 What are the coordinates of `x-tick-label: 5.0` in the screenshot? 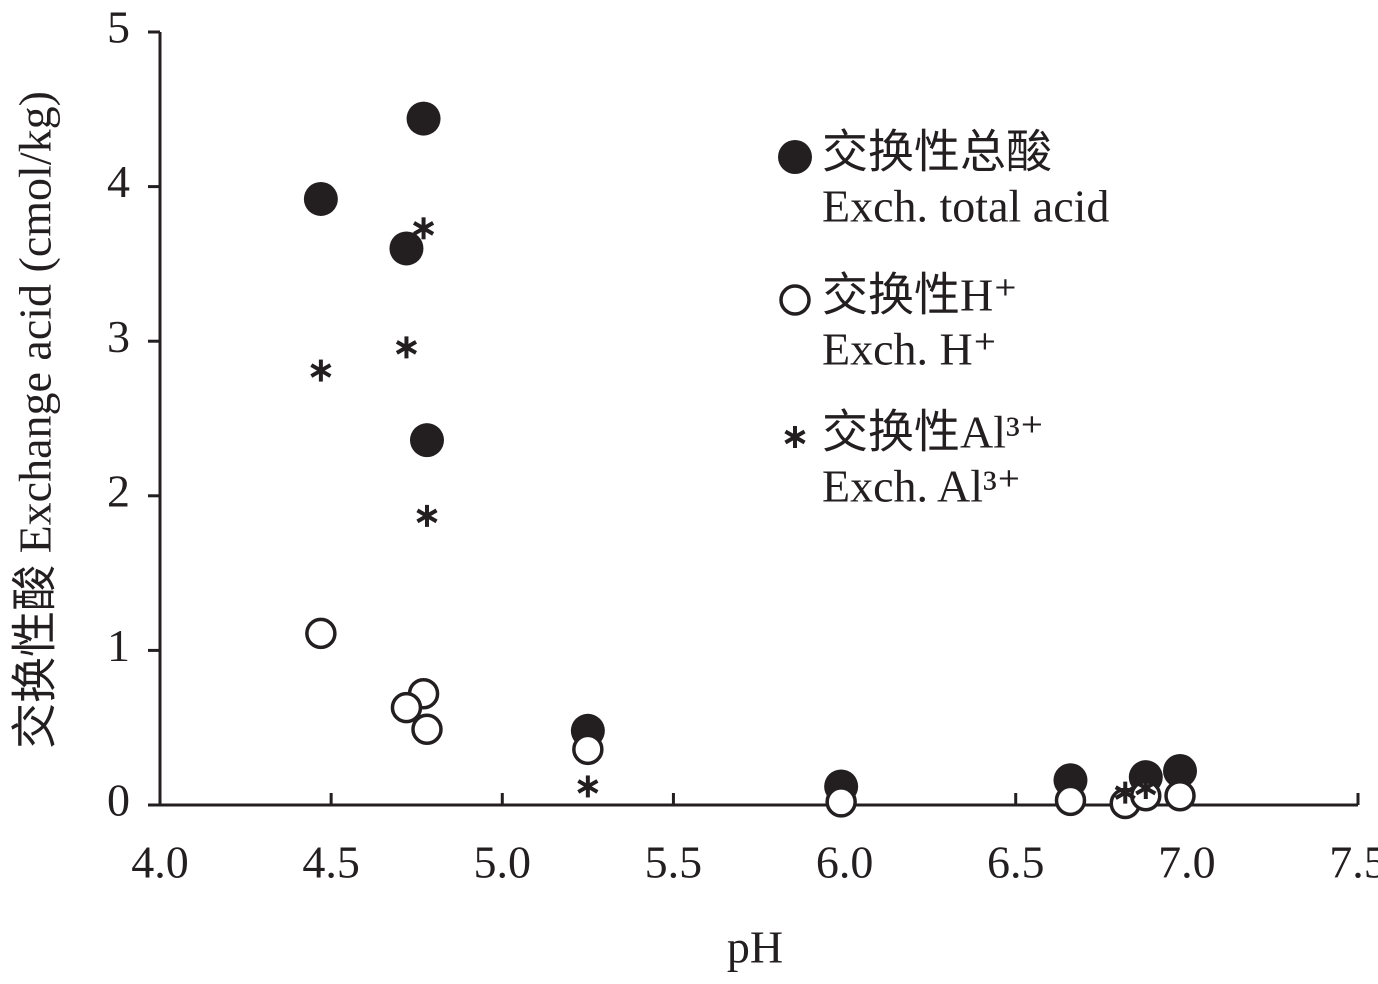 It's located at (503, 862).